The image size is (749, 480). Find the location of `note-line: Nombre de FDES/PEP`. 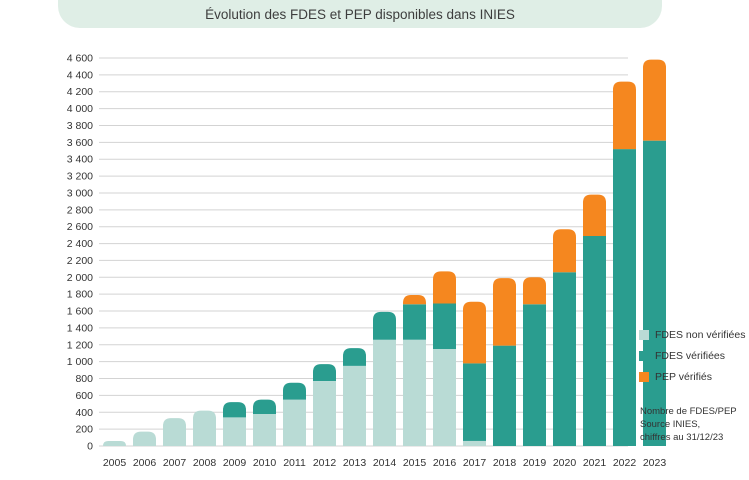

note-line: Nombre de FDES/PEP is located at coordinates (688, 411).